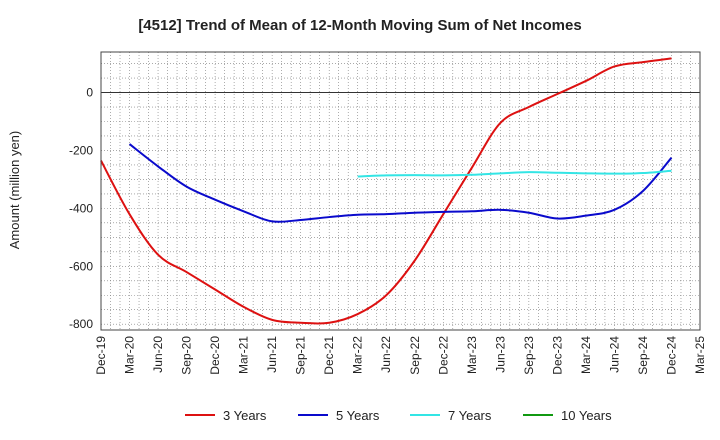 Image resolution: width=720 pixels, height=440 pixels. What do you see at coordinates (272, 354) in the screenshot?
I see `x-tick-label: Jun-21` at bounding box center [272, 354].